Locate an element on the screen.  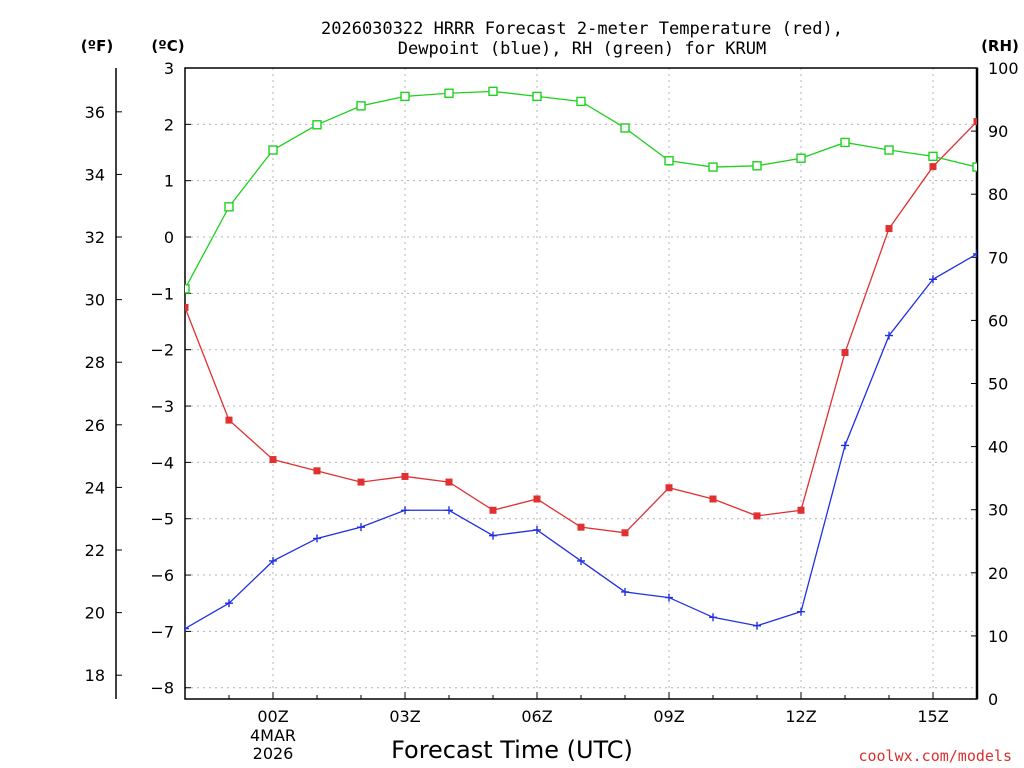
celsius-tick-label: −8 is located at coordinates (162, 688).